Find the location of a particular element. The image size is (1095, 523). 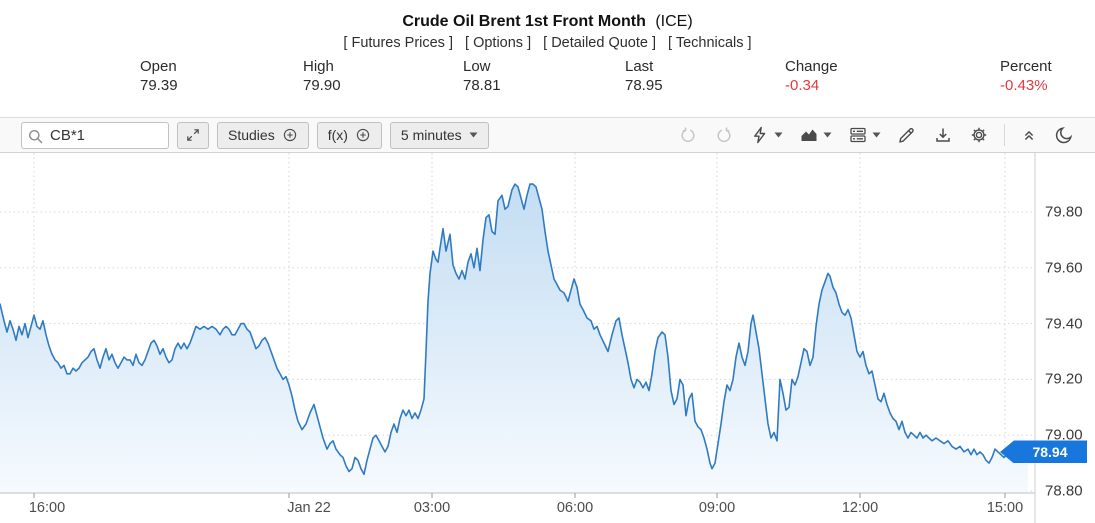

y-axis-label: 78.80 is located at coordinates (1064, 491).